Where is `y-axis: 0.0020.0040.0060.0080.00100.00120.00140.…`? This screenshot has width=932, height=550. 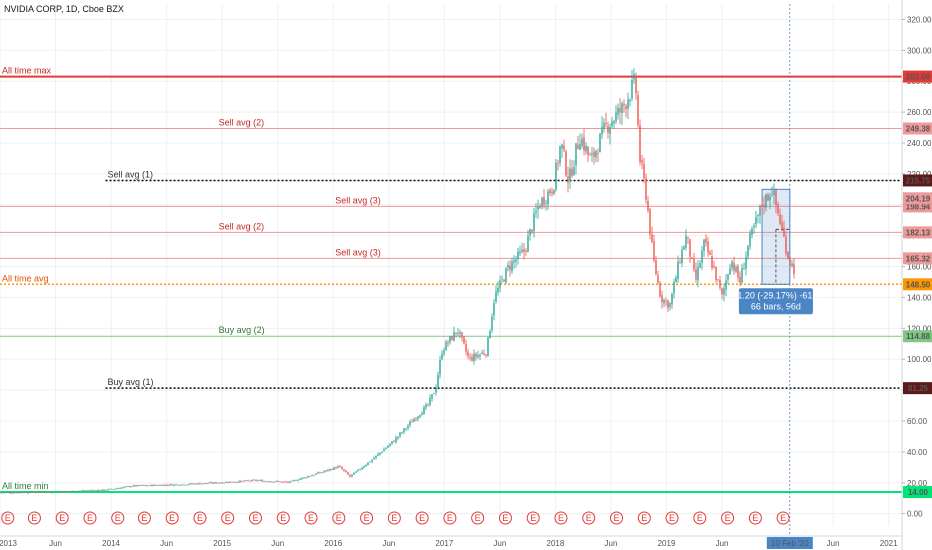 y-axis: 0.0020.0040.0060.0080.00100.00120.00140.… is located at coordinates (916, 275).